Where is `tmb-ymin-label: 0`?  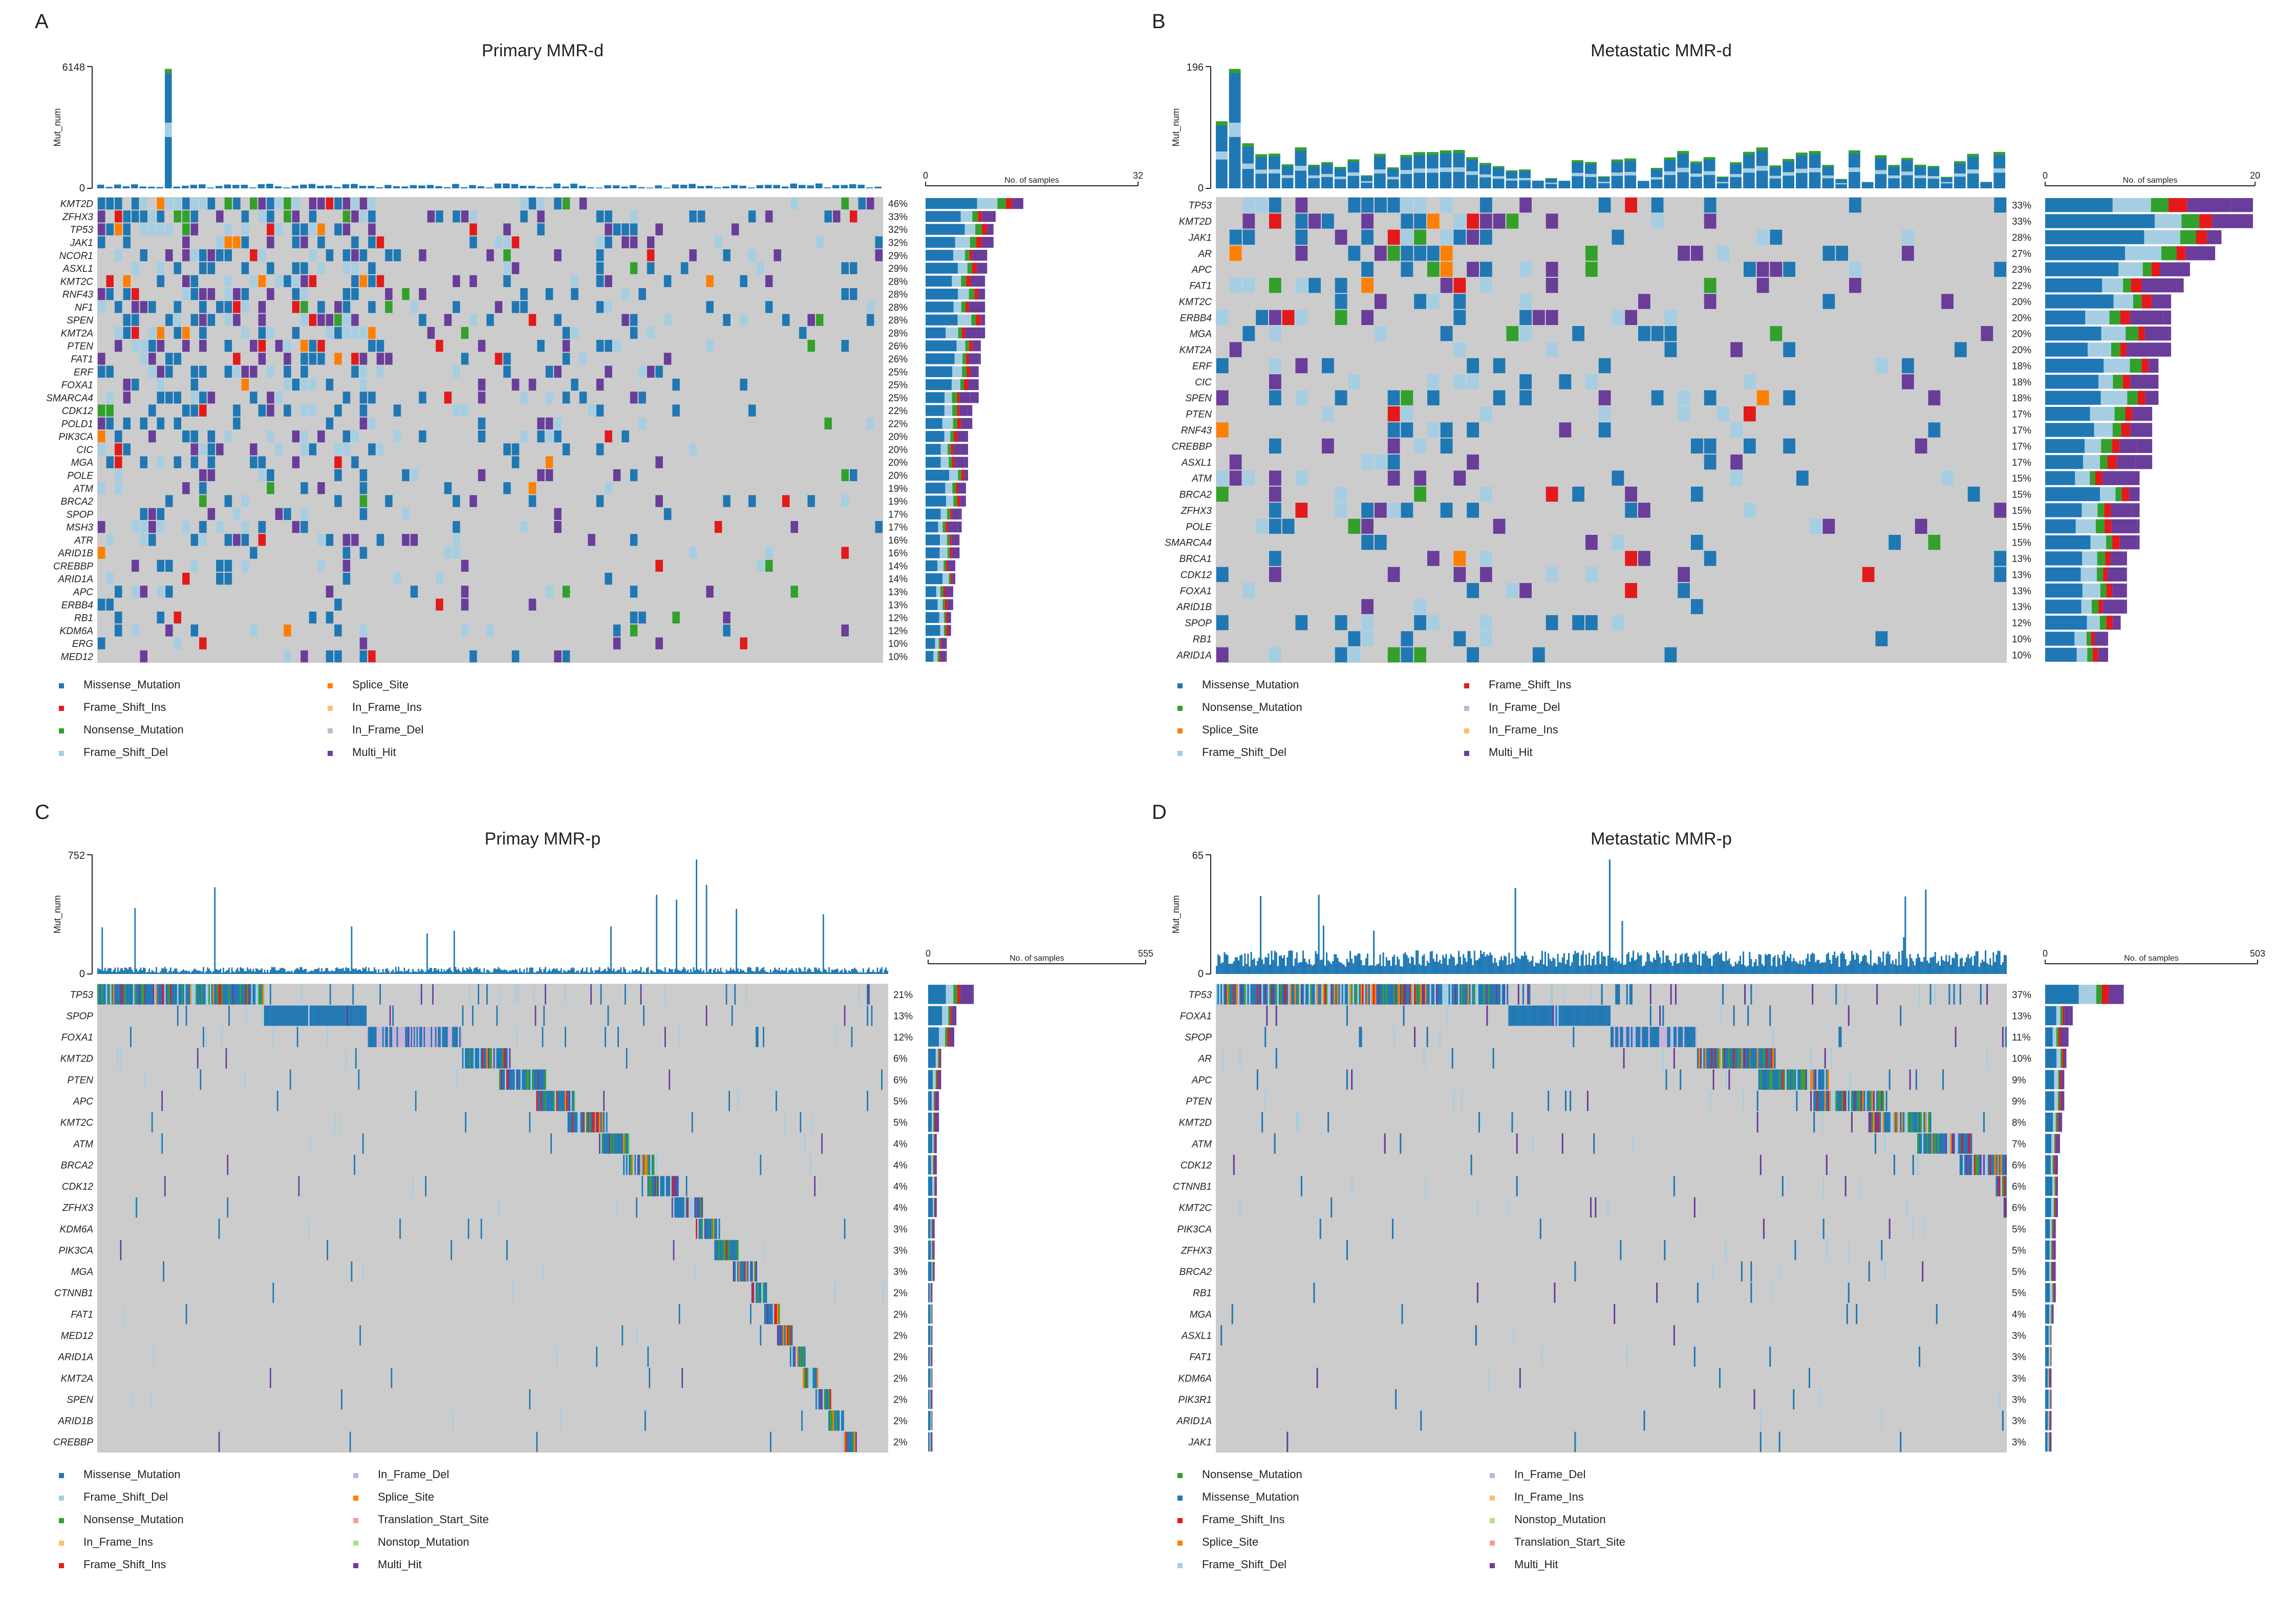
tmb-ymin-label: 0 is located at coordinates (1201, 974).